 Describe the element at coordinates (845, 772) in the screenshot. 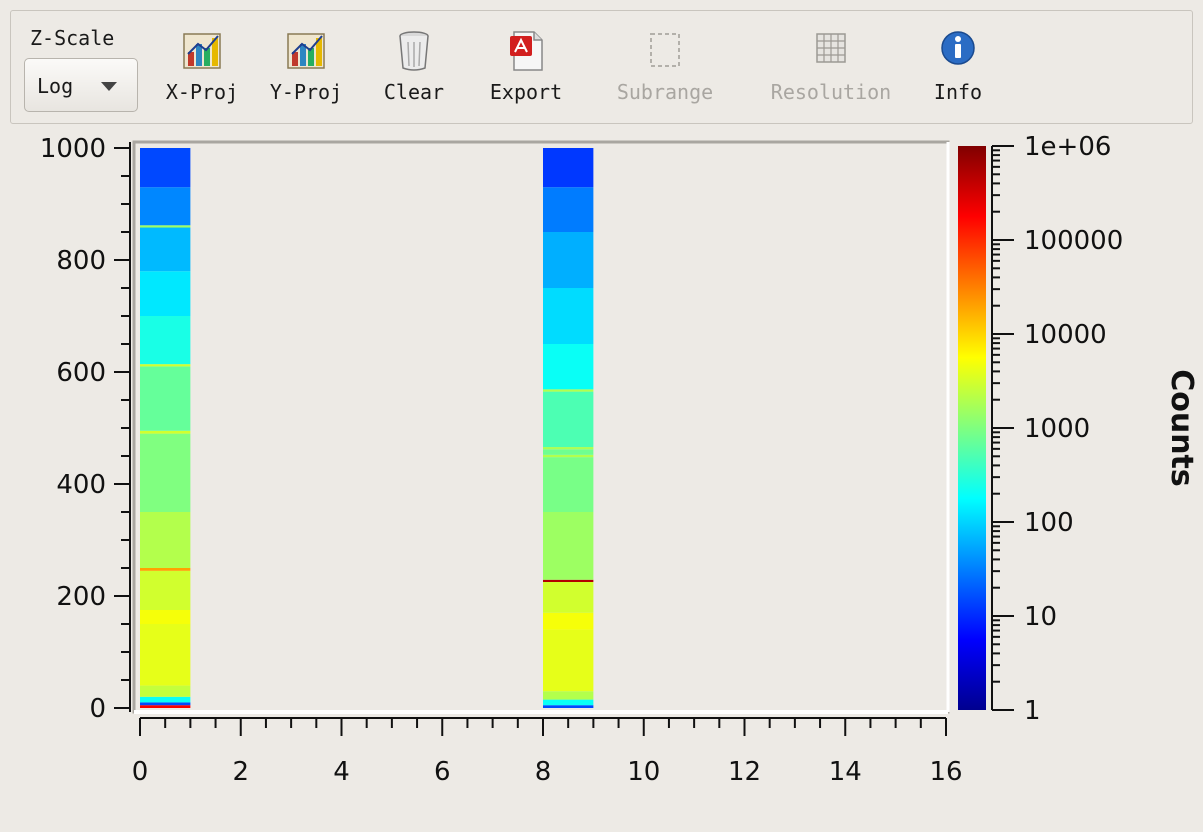

I see `x-tick-label: 14` at that location.